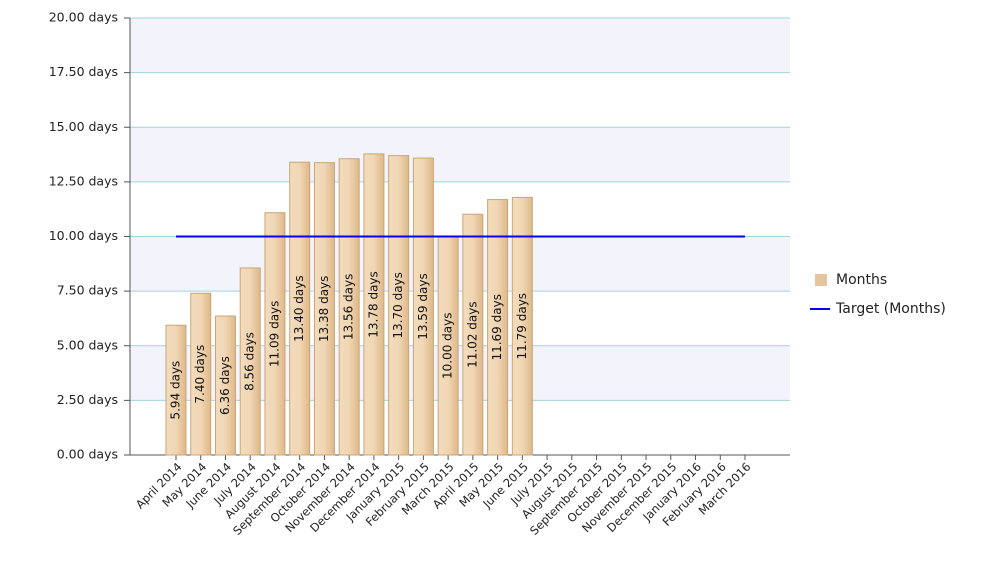 The image size is (1006, 576). I want to click on y-tick-label: 5.00 days, so click(87, 344).